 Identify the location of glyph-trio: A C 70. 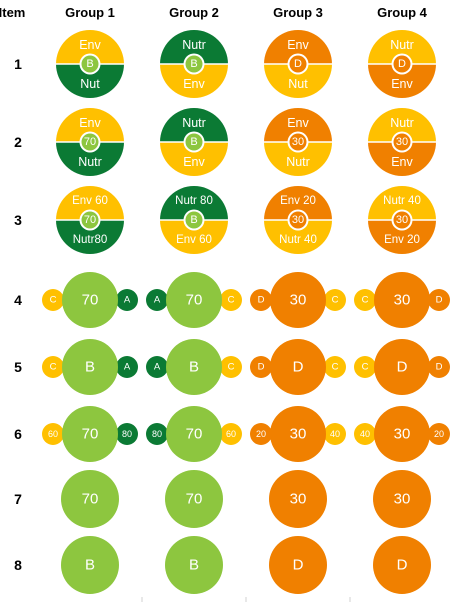
(194, 300).